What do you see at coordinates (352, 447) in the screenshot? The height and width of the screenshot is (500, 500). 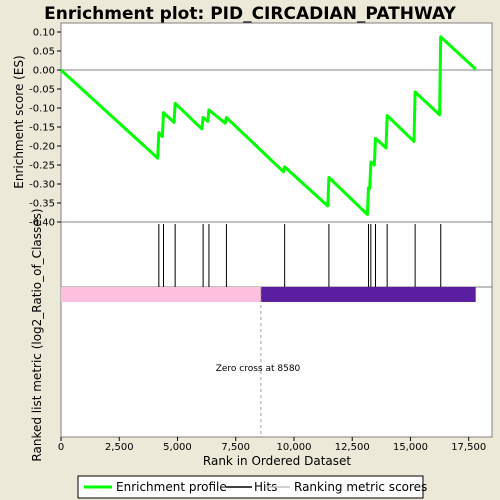 I see `x-tick-label: 12,500` at bounding box center [352, 447].